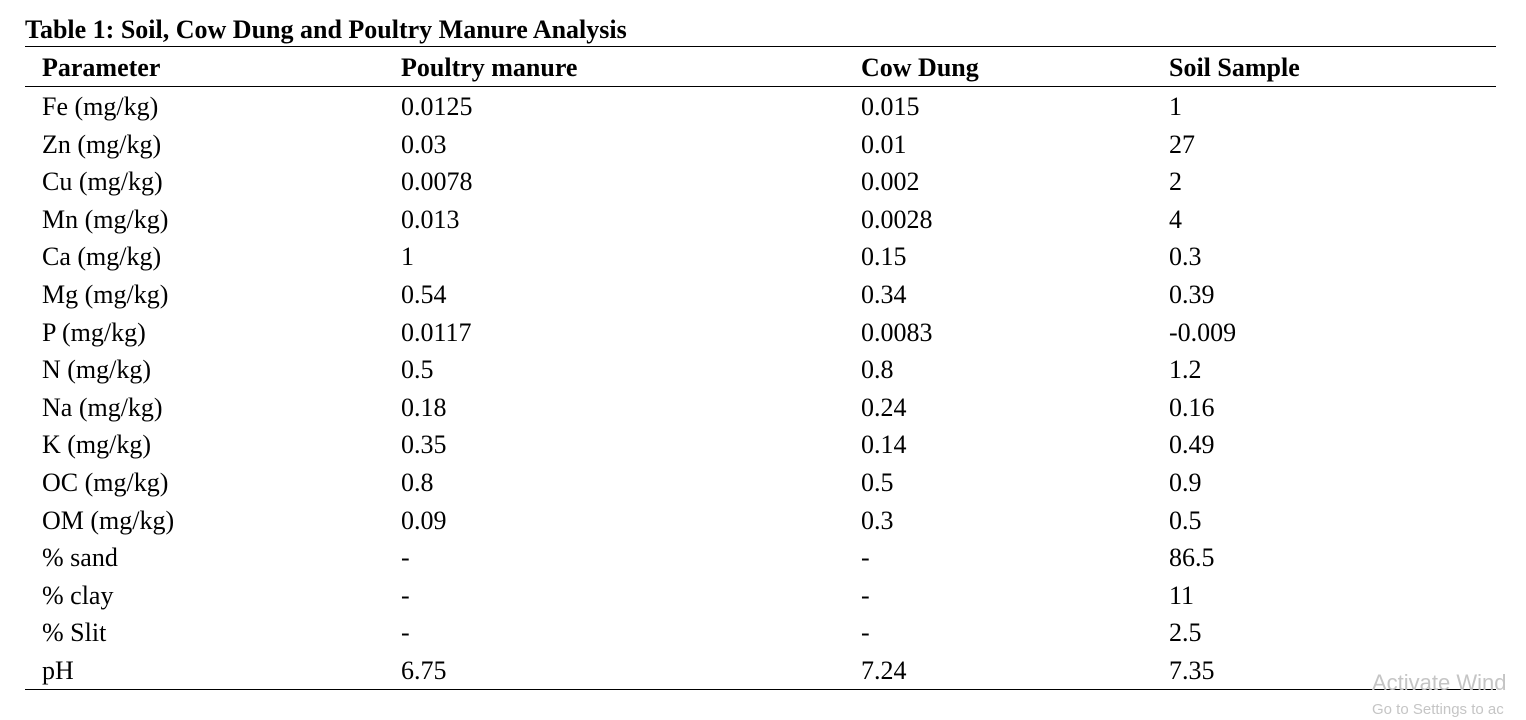 The width and height of the screenshot is (1526, 720). I want to click on soil-sample-cell: 4, so click(1175, 219).